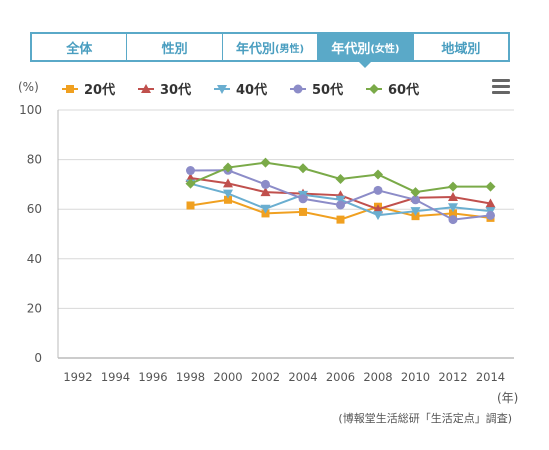  What do you see at coordinates (152, 377) in the screenshot?
I see `x-tick-label: 1996` at bounding box center [152, 377].